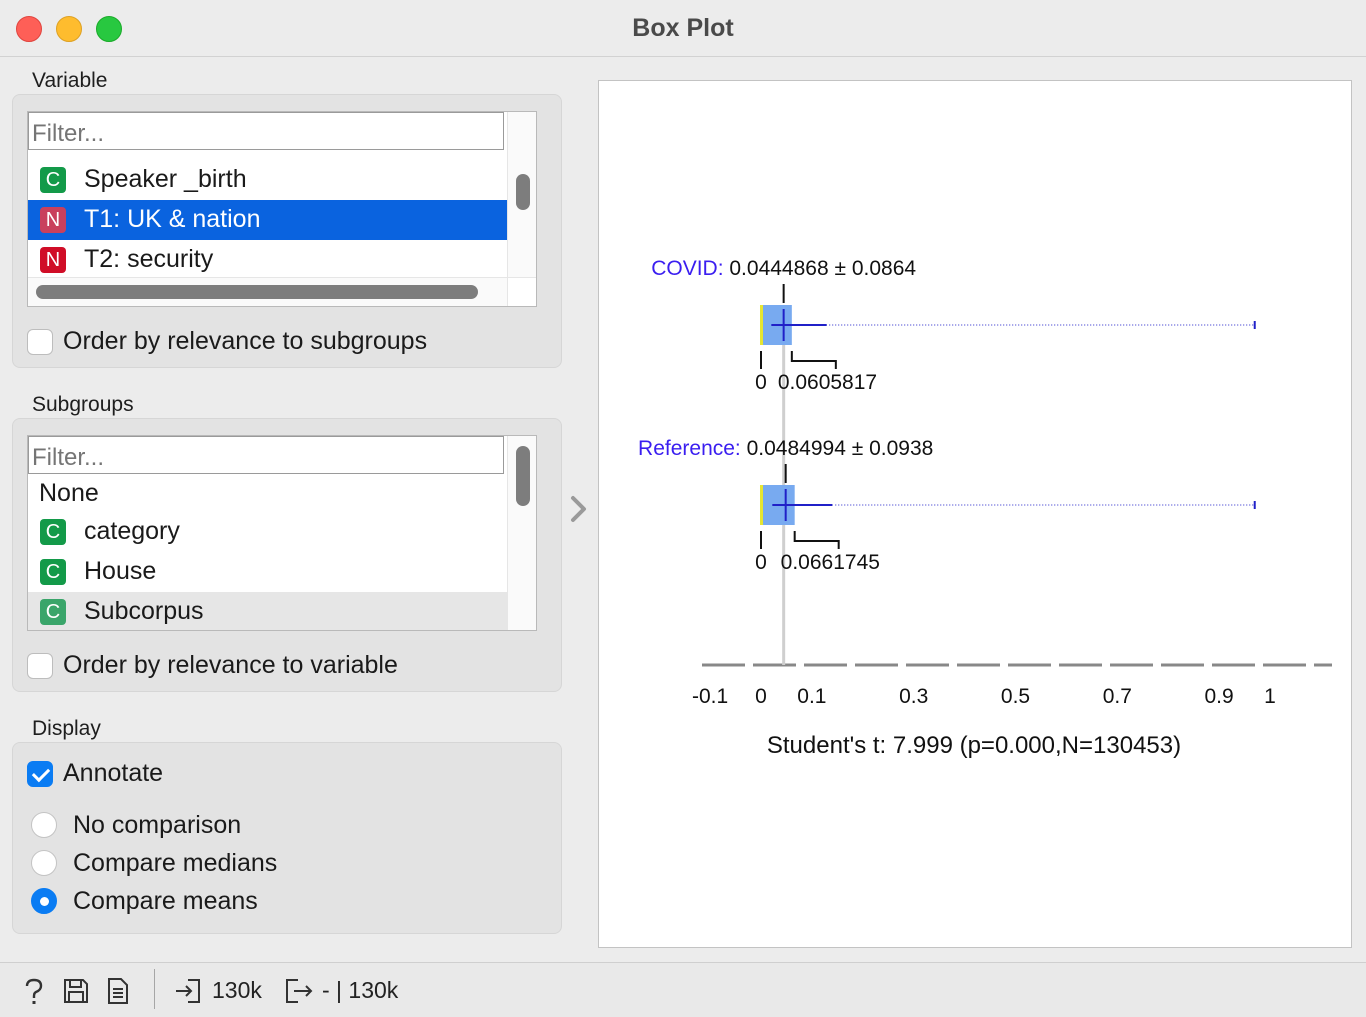 Image resolution: width=1366 pixels, height=1017 pixels. Describe the element at coordinates (132, 531) in the screenshot. I see `list-item-label: category` at that location.